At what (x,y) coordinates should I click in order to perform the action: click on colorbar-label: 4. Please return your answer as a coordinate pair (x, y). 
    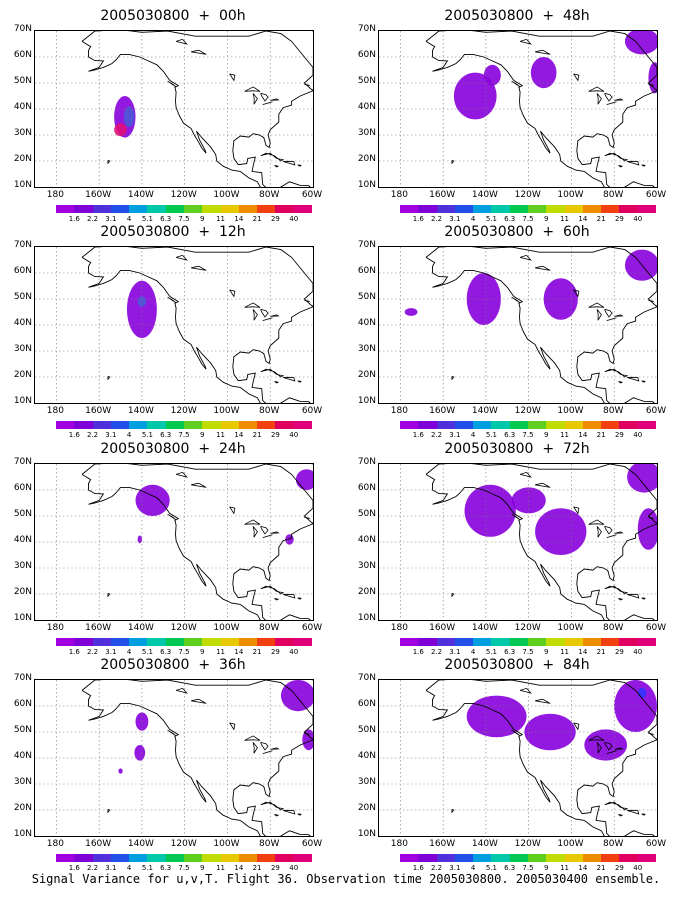
    Looking at the image, I should click on (473, 435).